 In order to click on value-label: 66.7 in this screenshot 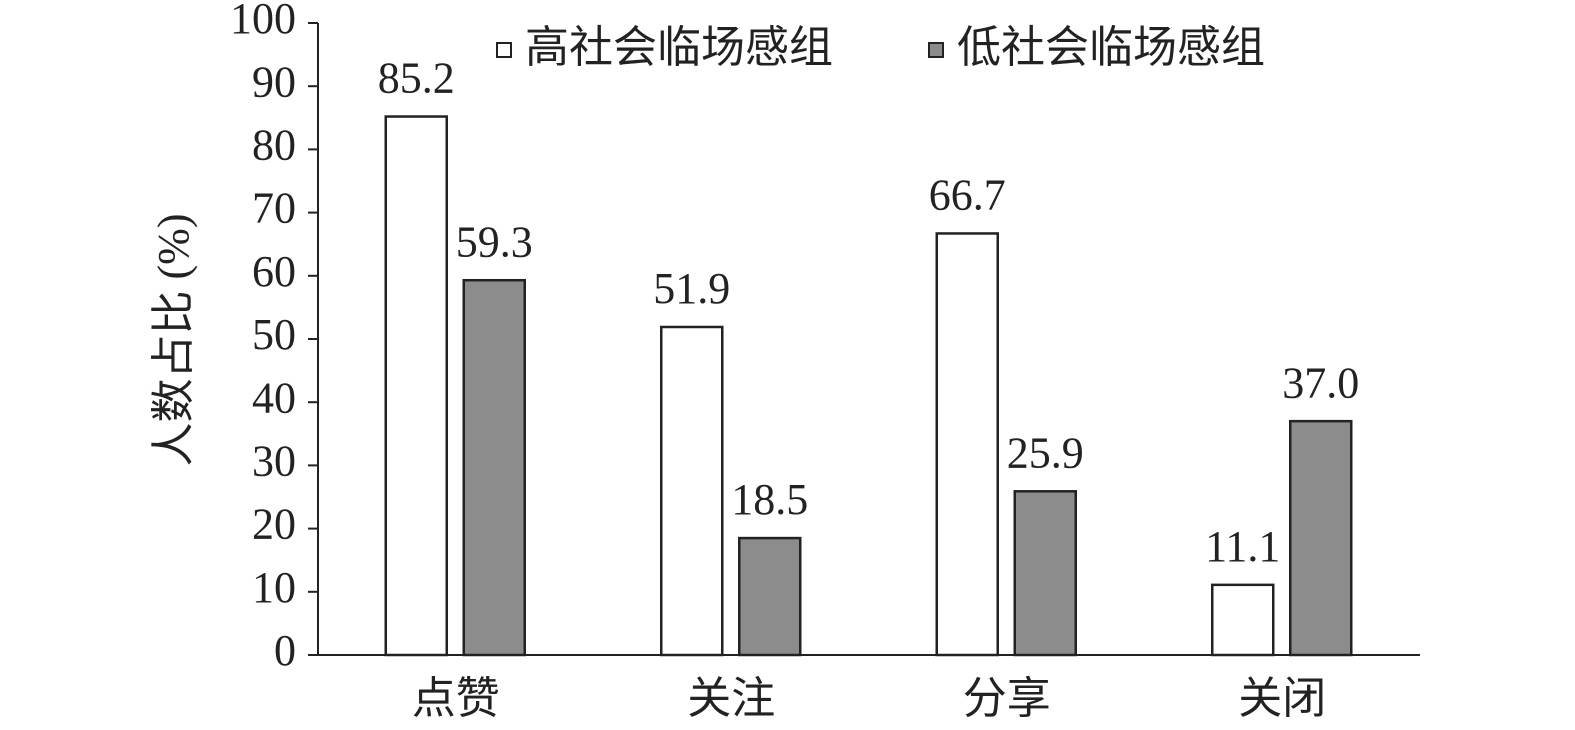, I will do `click(967, 195)`.